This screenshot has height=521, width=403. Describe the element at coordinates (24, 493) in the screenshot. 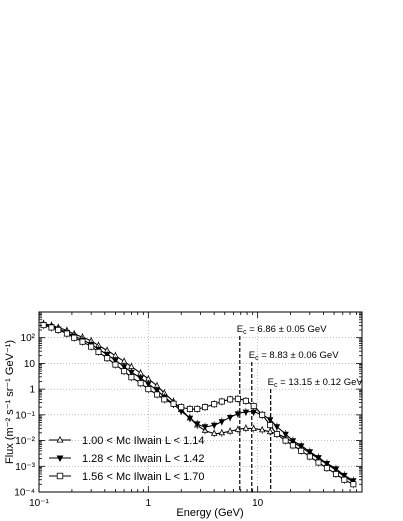

I see `y-tick-label: 10⁻⁴` at that location.